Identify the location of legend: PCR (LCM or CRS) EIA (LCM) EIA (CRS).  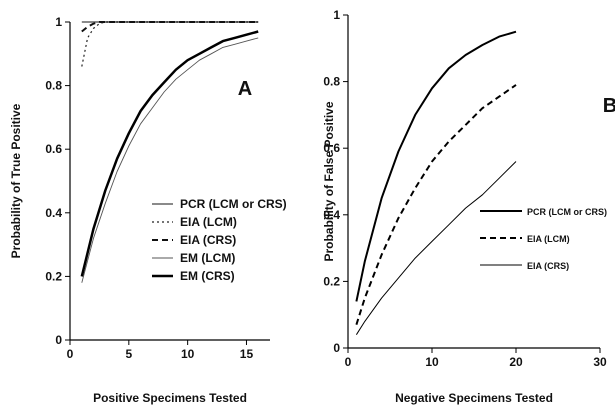
(543, 239).